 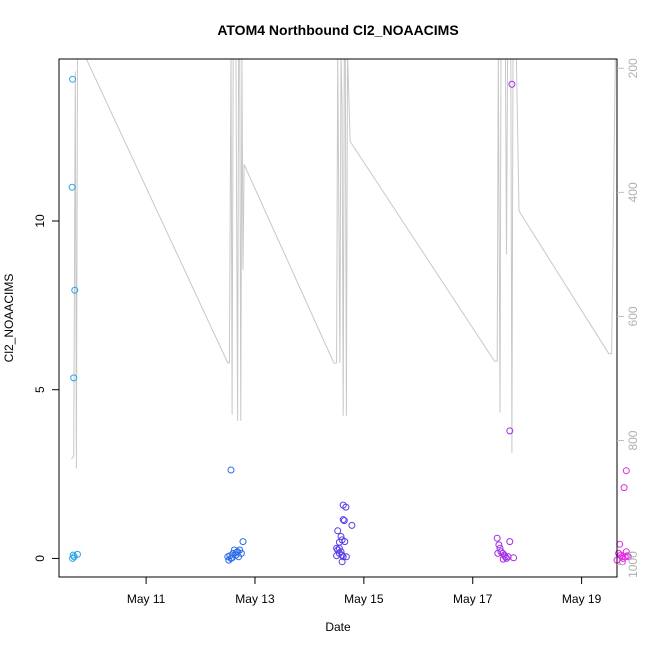 I want to click on x-axis-label: Date, so click(x=338, y=627).